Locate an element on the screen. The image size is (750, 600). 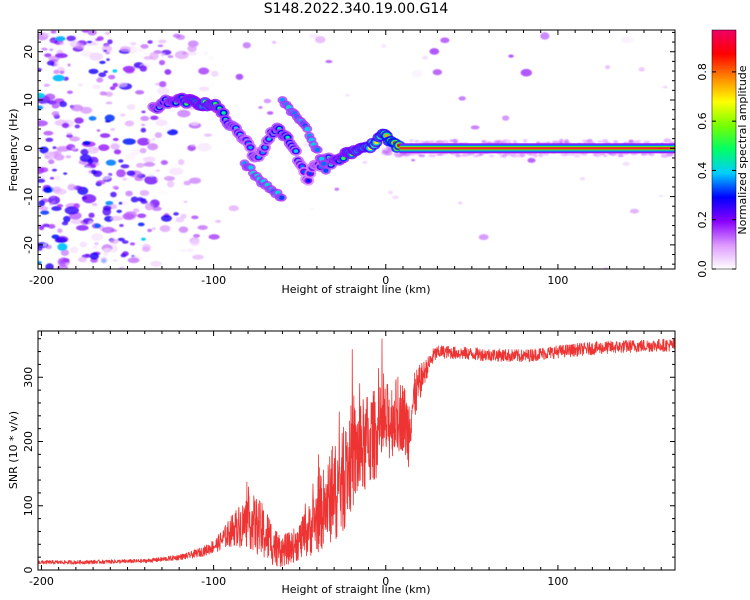
spectrogram-xtick-label: -100 is located at coordinates (213, 280).